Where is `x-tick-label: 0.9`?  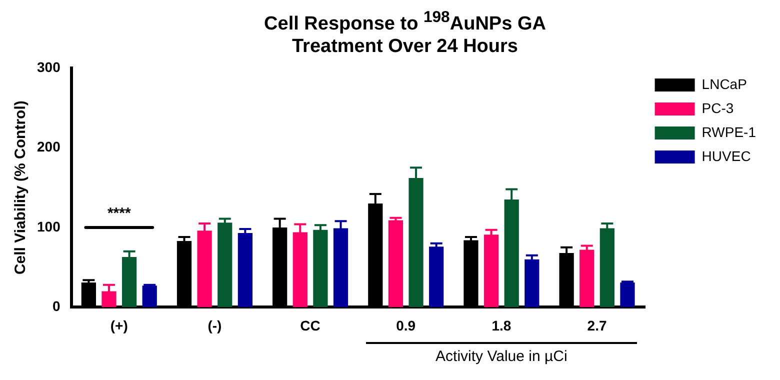 x-tick-label: 0.9 is located at coordinates (406, 325).